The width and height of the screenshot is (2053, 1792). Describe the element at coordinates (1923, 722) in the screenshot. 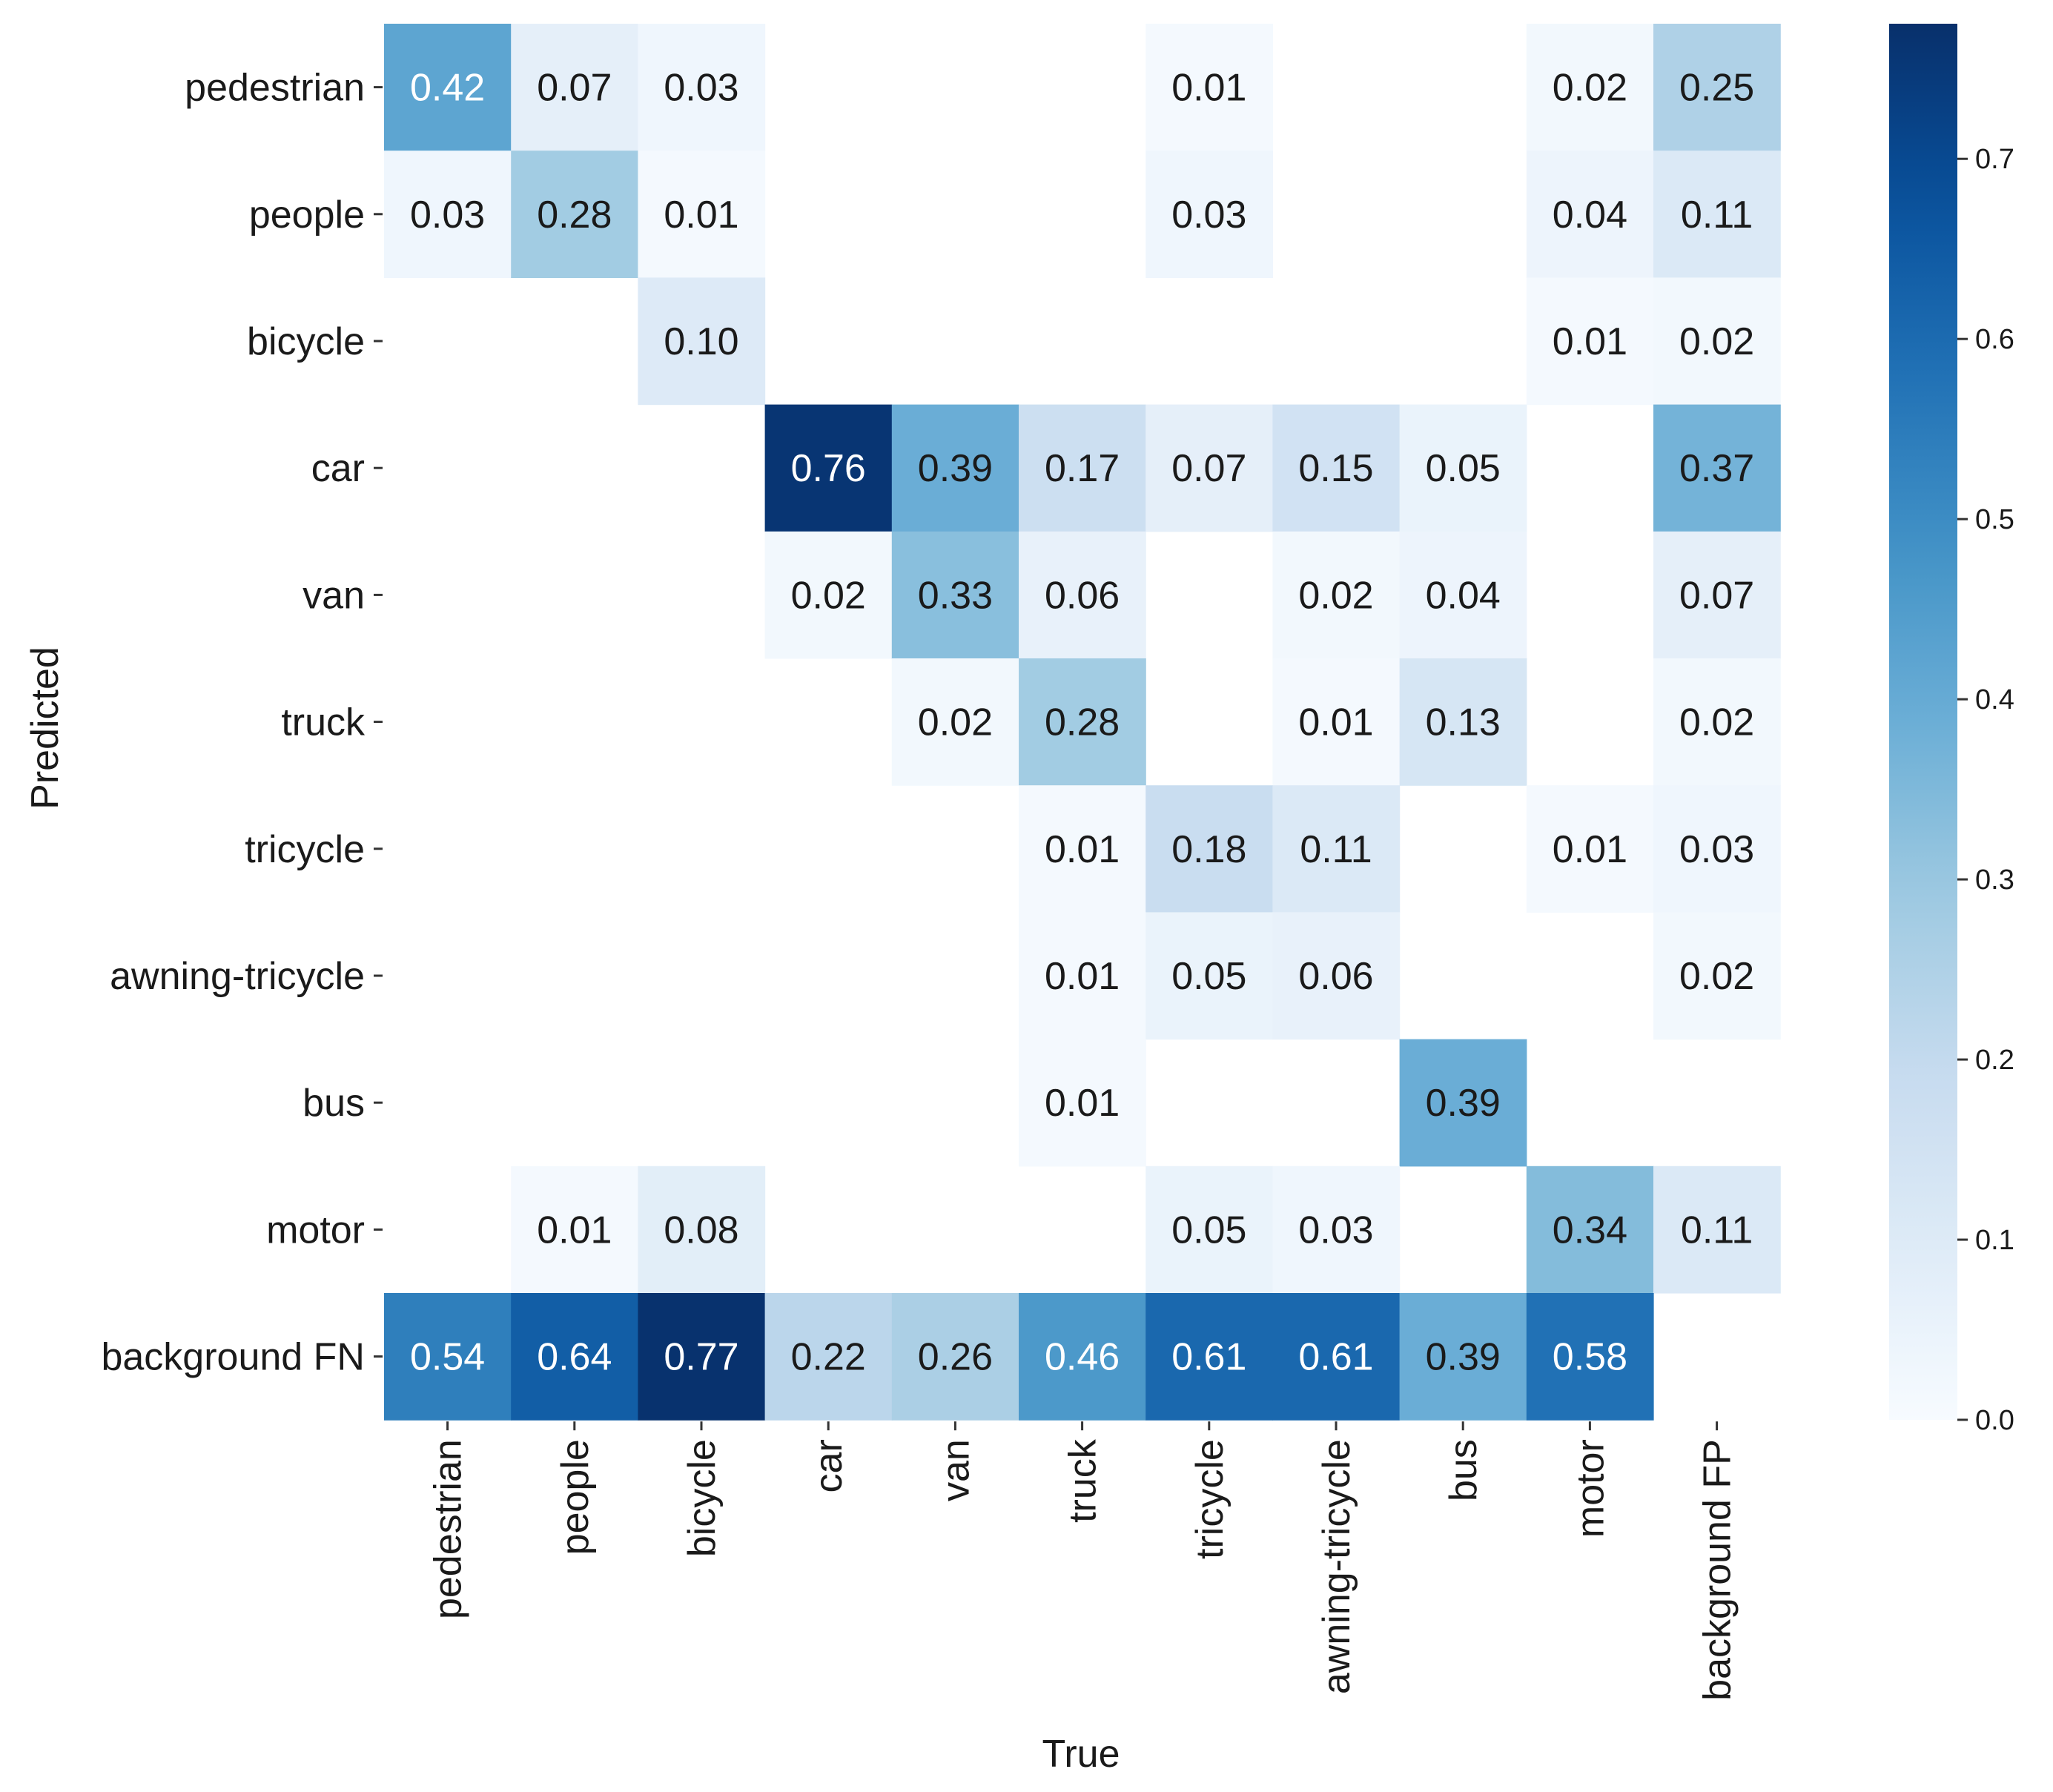

I see `colorbar-gradient` at that location.